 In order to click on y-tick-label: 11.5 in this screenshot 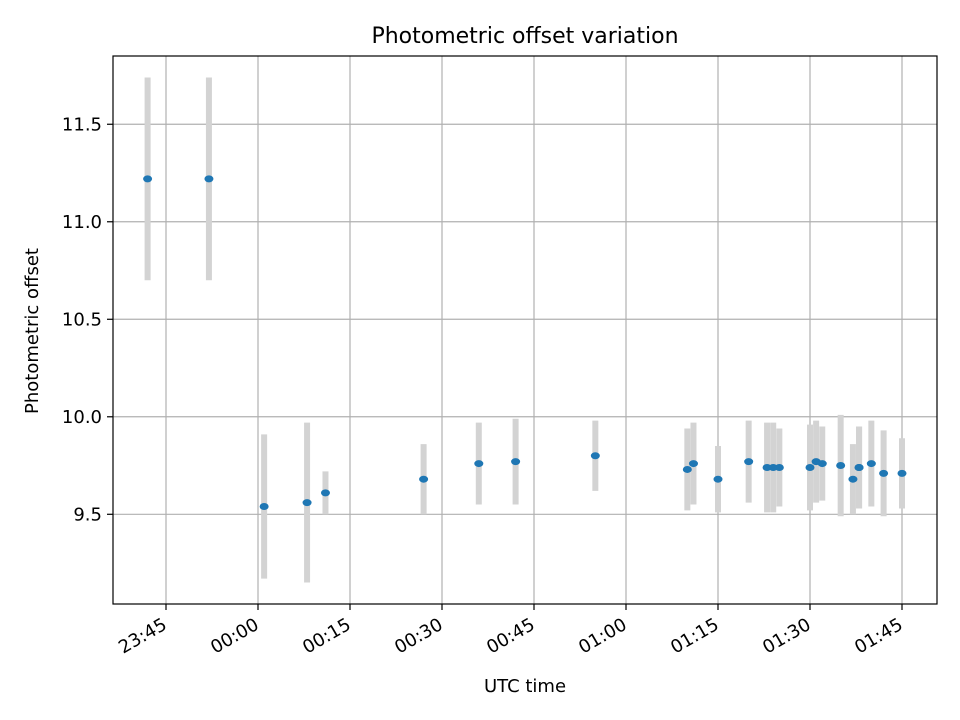, I will do `click(82, 124)`.